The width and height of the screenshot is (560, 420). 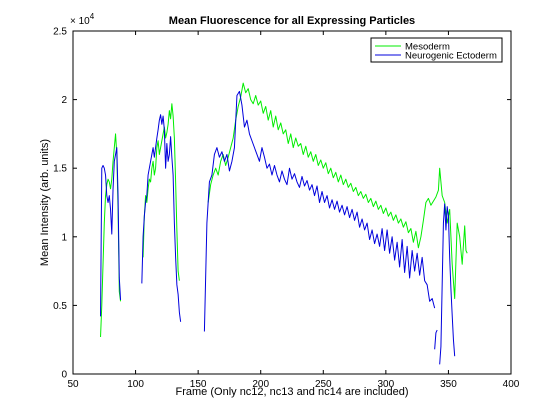 What do you see at coordinates (427, 47) in the screenshot?
I see `legend-entry: Mesoderm` at bounding box center [427, 47].